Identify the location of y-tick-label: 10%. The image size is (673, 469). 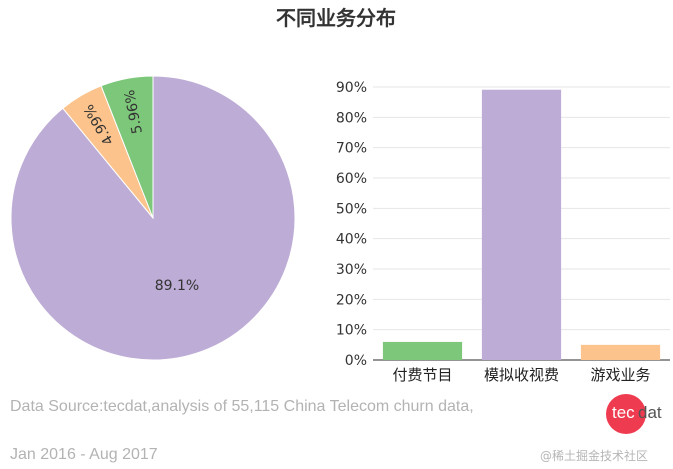
(351, 331).